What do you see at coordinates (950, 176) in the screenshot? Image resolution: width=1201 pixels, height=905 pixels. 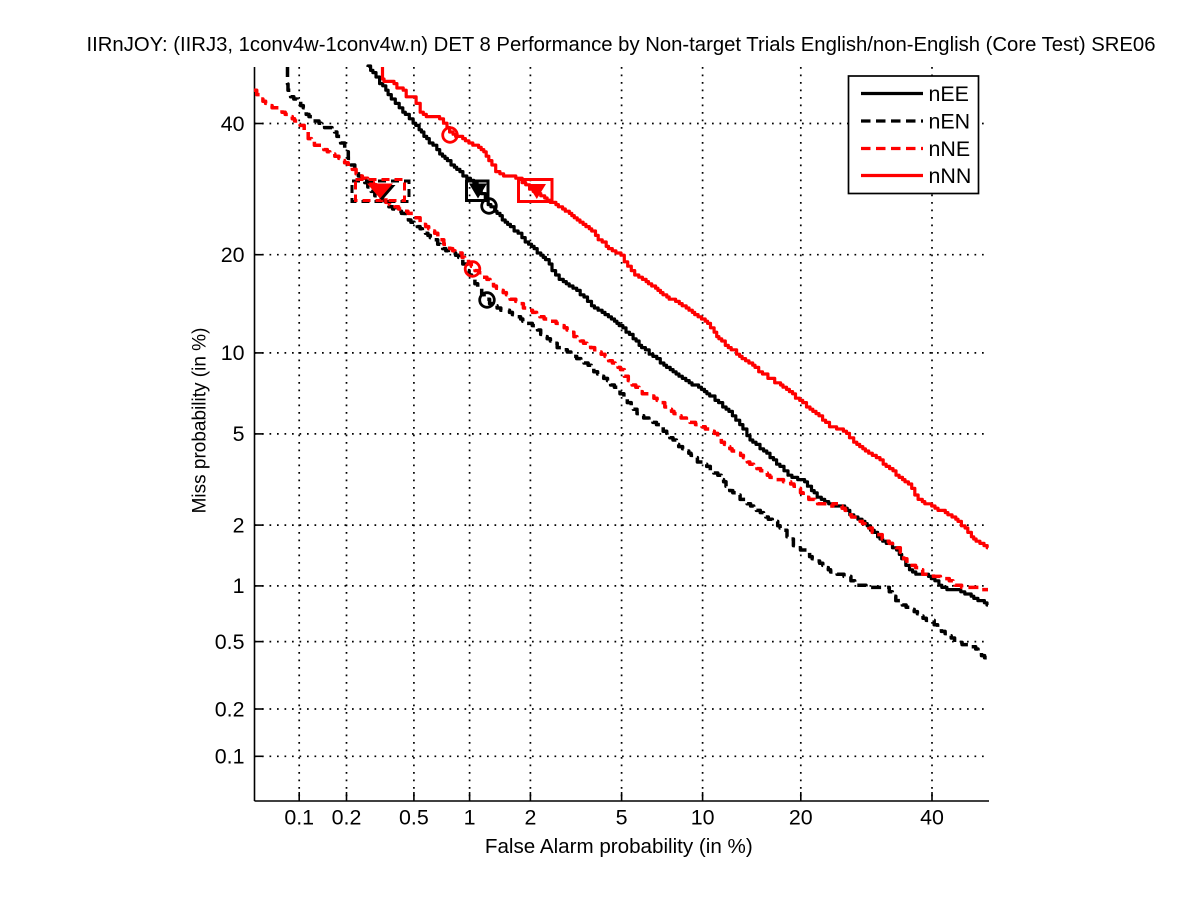 I see `svg-text: nNN` at bounding box center [950, 176].